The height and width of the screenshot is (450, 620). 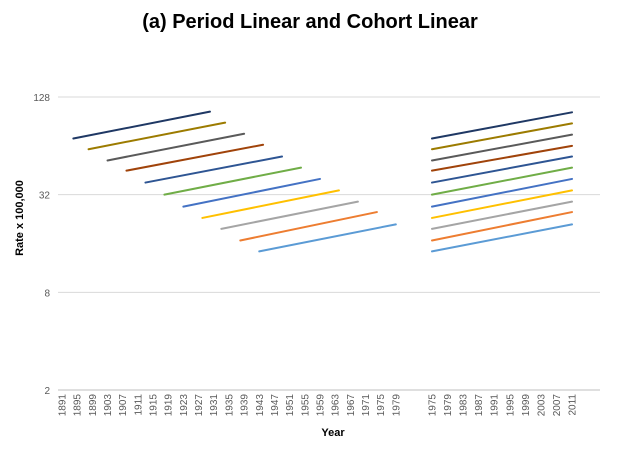 I want to click on series-line-9-right, so click(x=502, y=215).